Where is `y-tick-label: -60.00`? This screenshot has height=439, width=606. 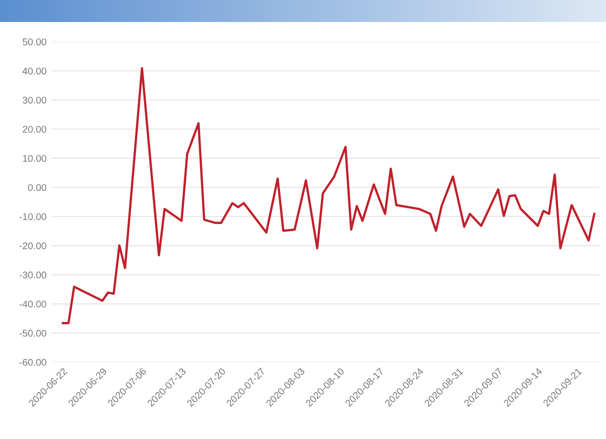 y-tick-label: -60.00 is located at coordinates (33, 362).